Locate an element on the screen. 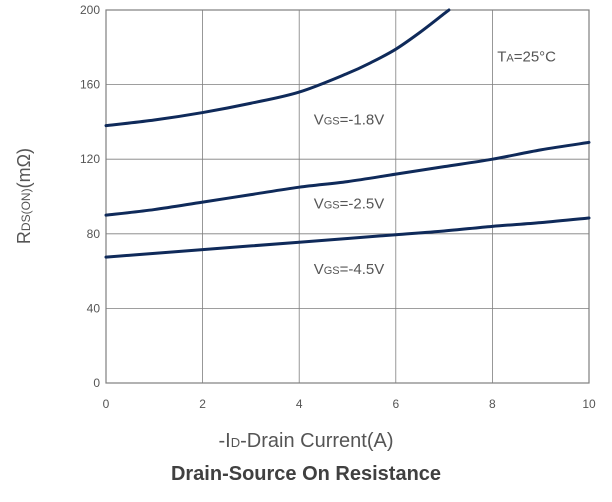 The height and width of the screenshot is (502, 612). y-tick-label: 0 is located at coordinates (96, 383).